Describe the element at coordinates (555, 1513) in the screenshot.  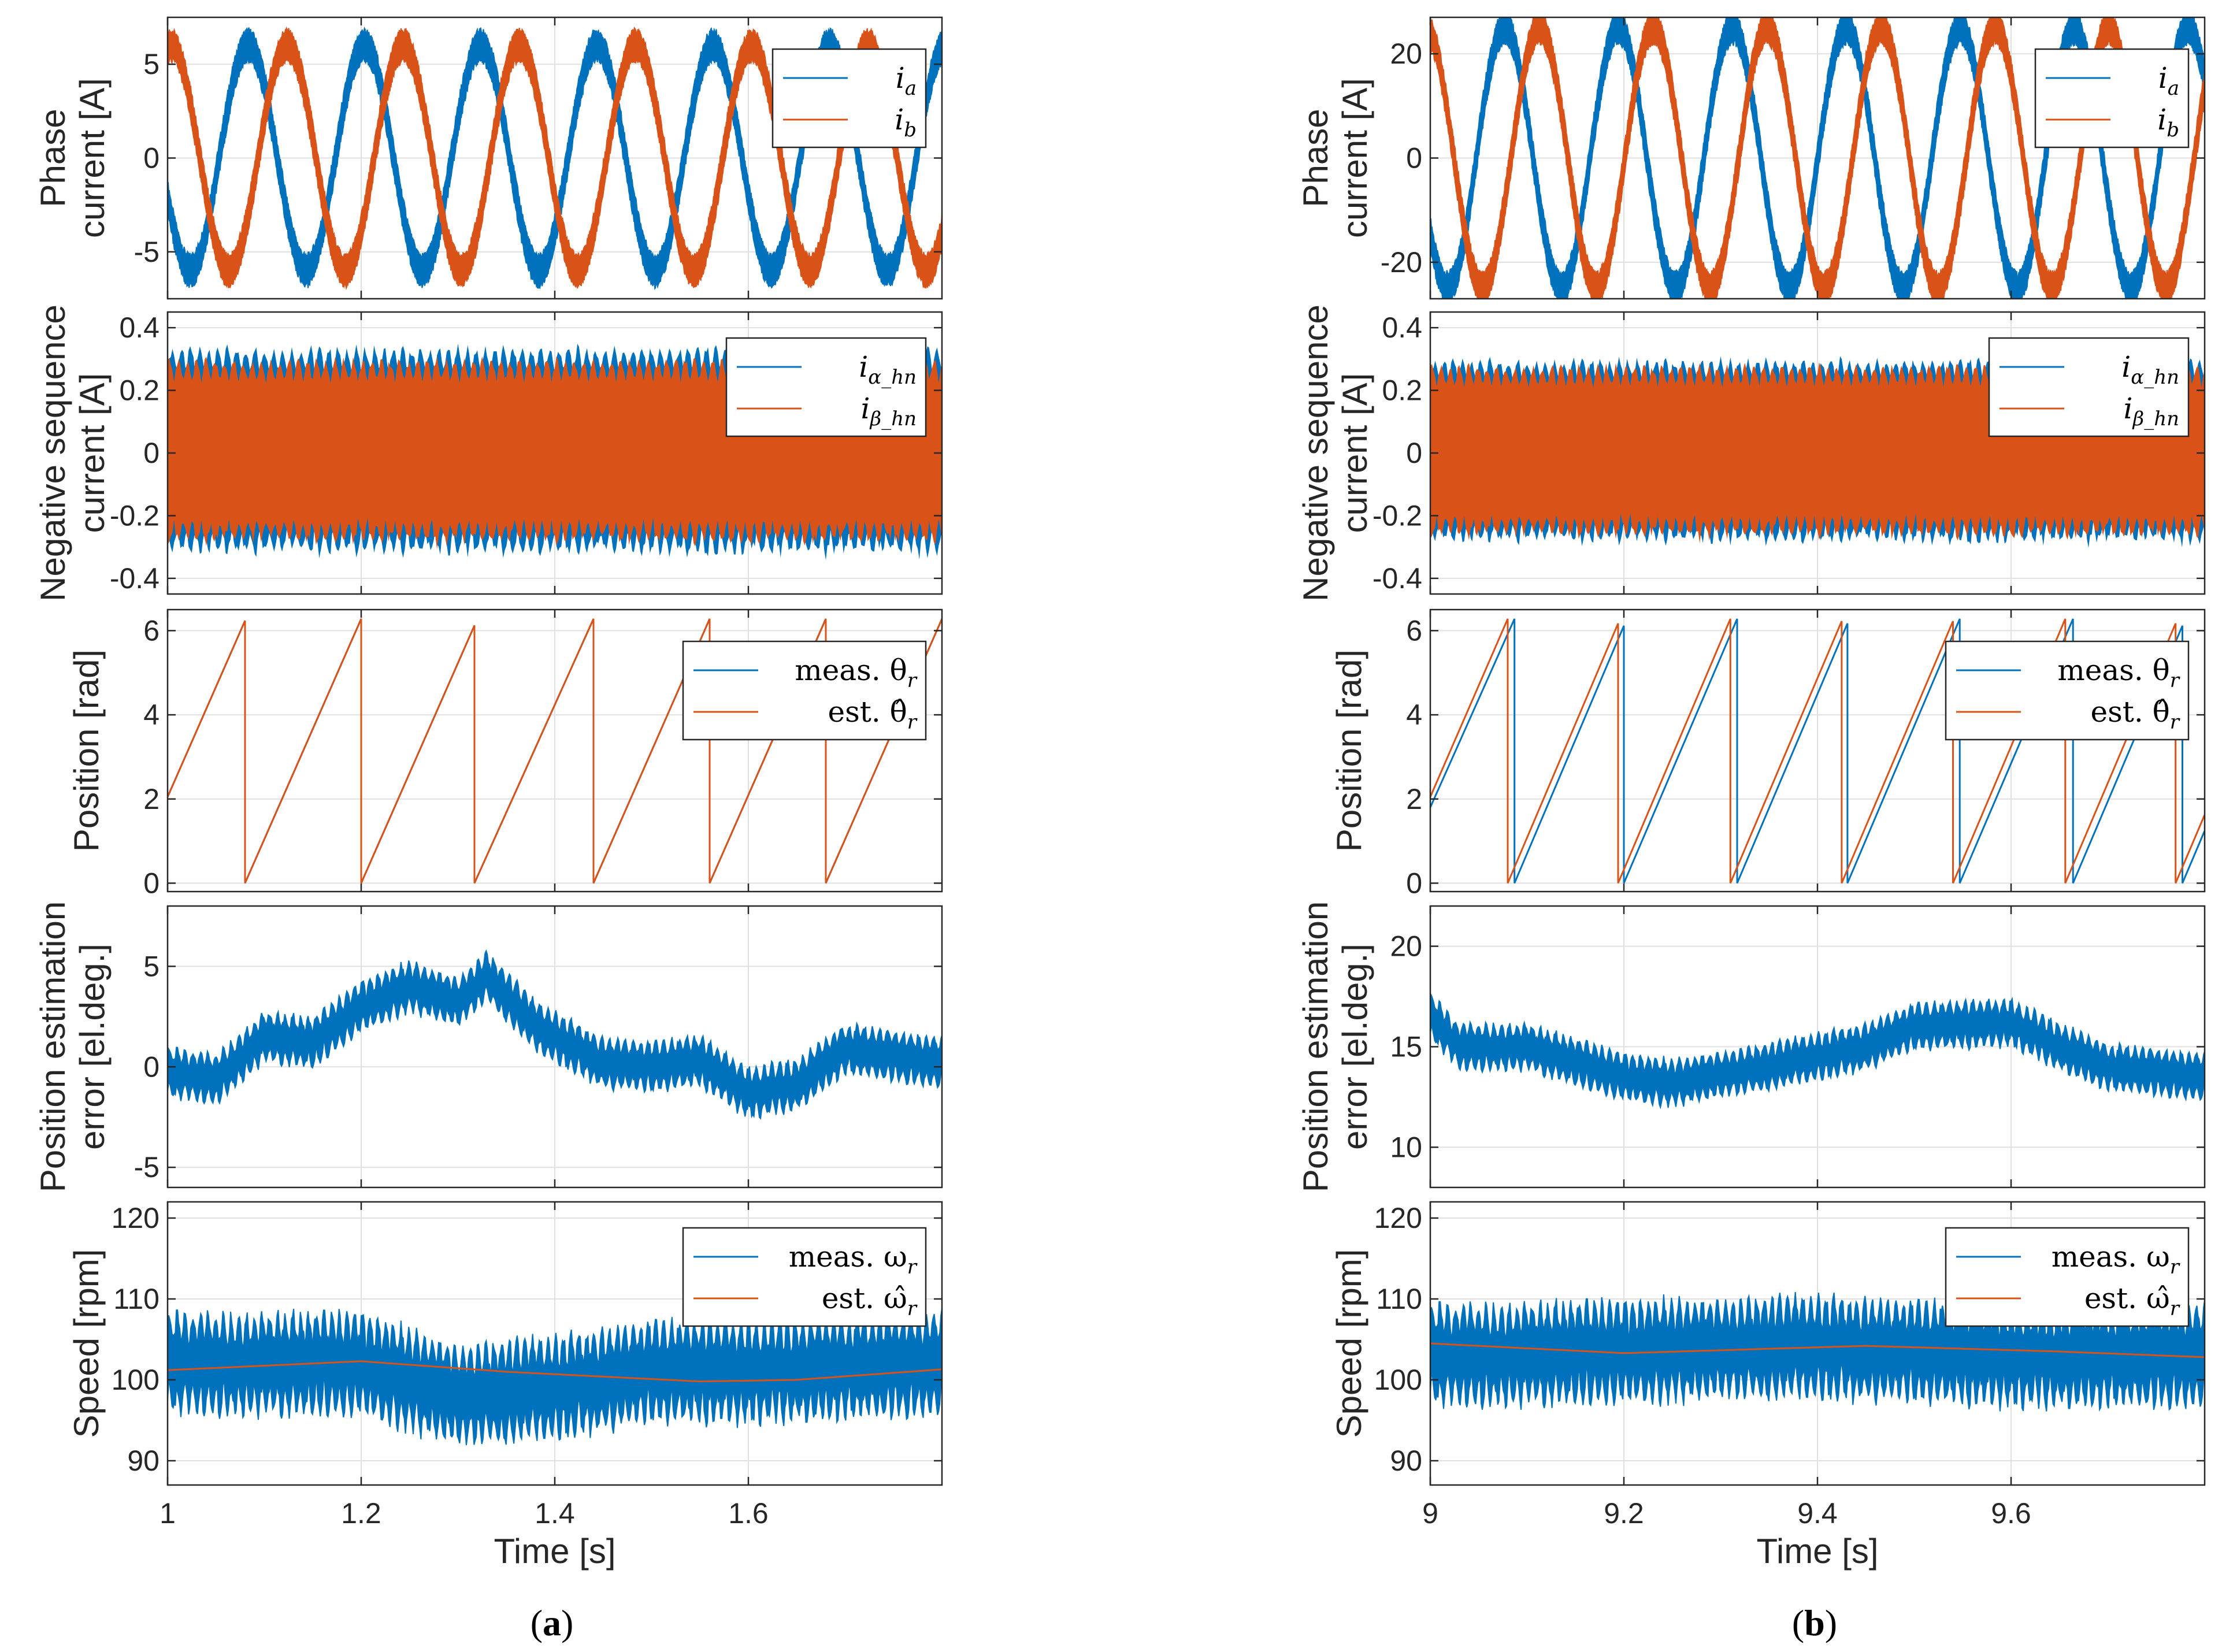
I see `x-tick-label: 1.4` at that location.